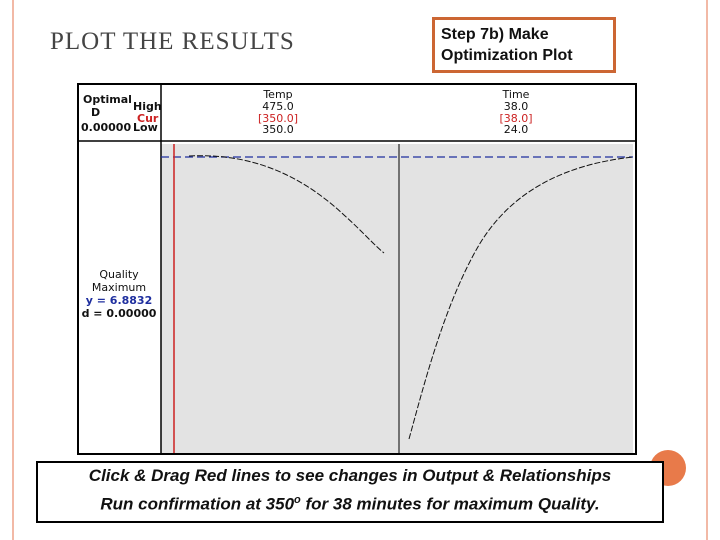 Image resolution: width=720 pixels, height=540 pixels. What do you see at coordinates (13, 270) in the screenshot?
I see `slide-border-left` at bounding box center [13, 270].